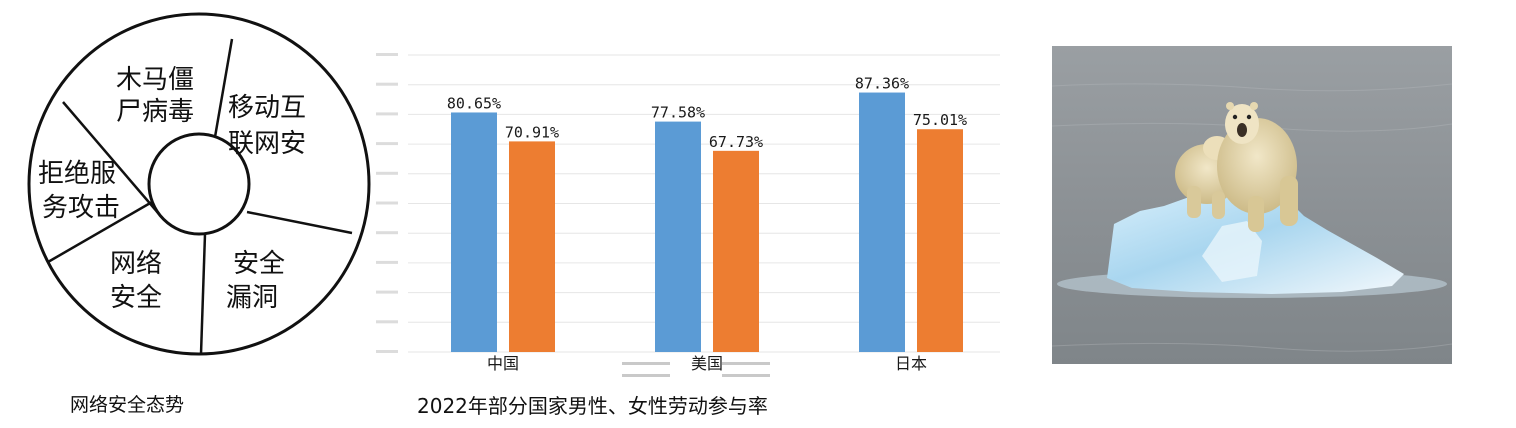 The height and width of the screenshot is (428, 1516). What do you see at coordinates (678, 113) in the screenshot?
I see `bar-value-label: 77.58%` at bounding box center [678, 113].